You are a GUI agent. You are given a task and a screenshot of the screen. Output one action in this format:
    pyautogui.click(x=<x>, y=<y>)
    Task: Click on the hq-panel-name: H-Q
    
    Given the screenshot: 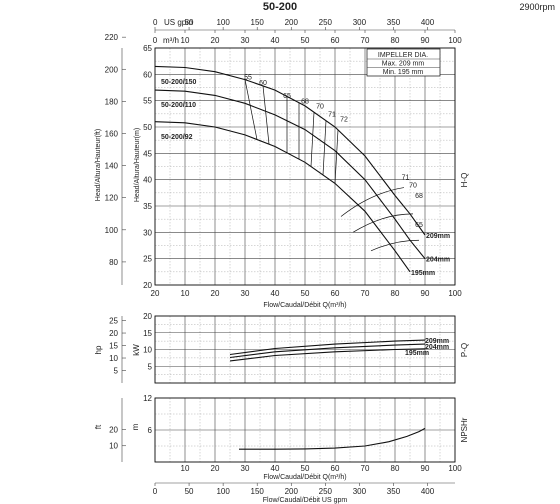 What is the action you would take?
    pyautogui.click(x=464, y=180)
    